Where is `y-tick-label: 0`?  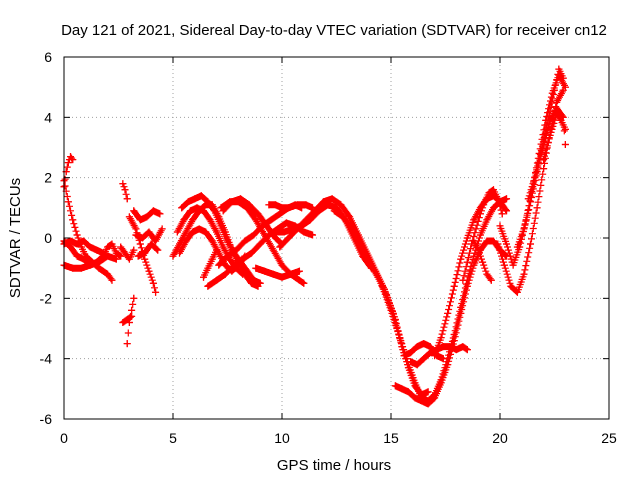
y-tick-label: 0 is located at coordinates (48, 238).